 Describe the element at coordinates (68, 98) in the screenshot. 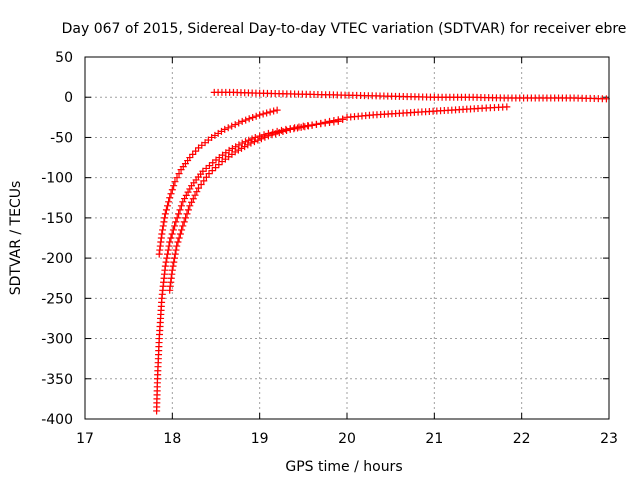

I see `y-tick-label: 0` at that location.